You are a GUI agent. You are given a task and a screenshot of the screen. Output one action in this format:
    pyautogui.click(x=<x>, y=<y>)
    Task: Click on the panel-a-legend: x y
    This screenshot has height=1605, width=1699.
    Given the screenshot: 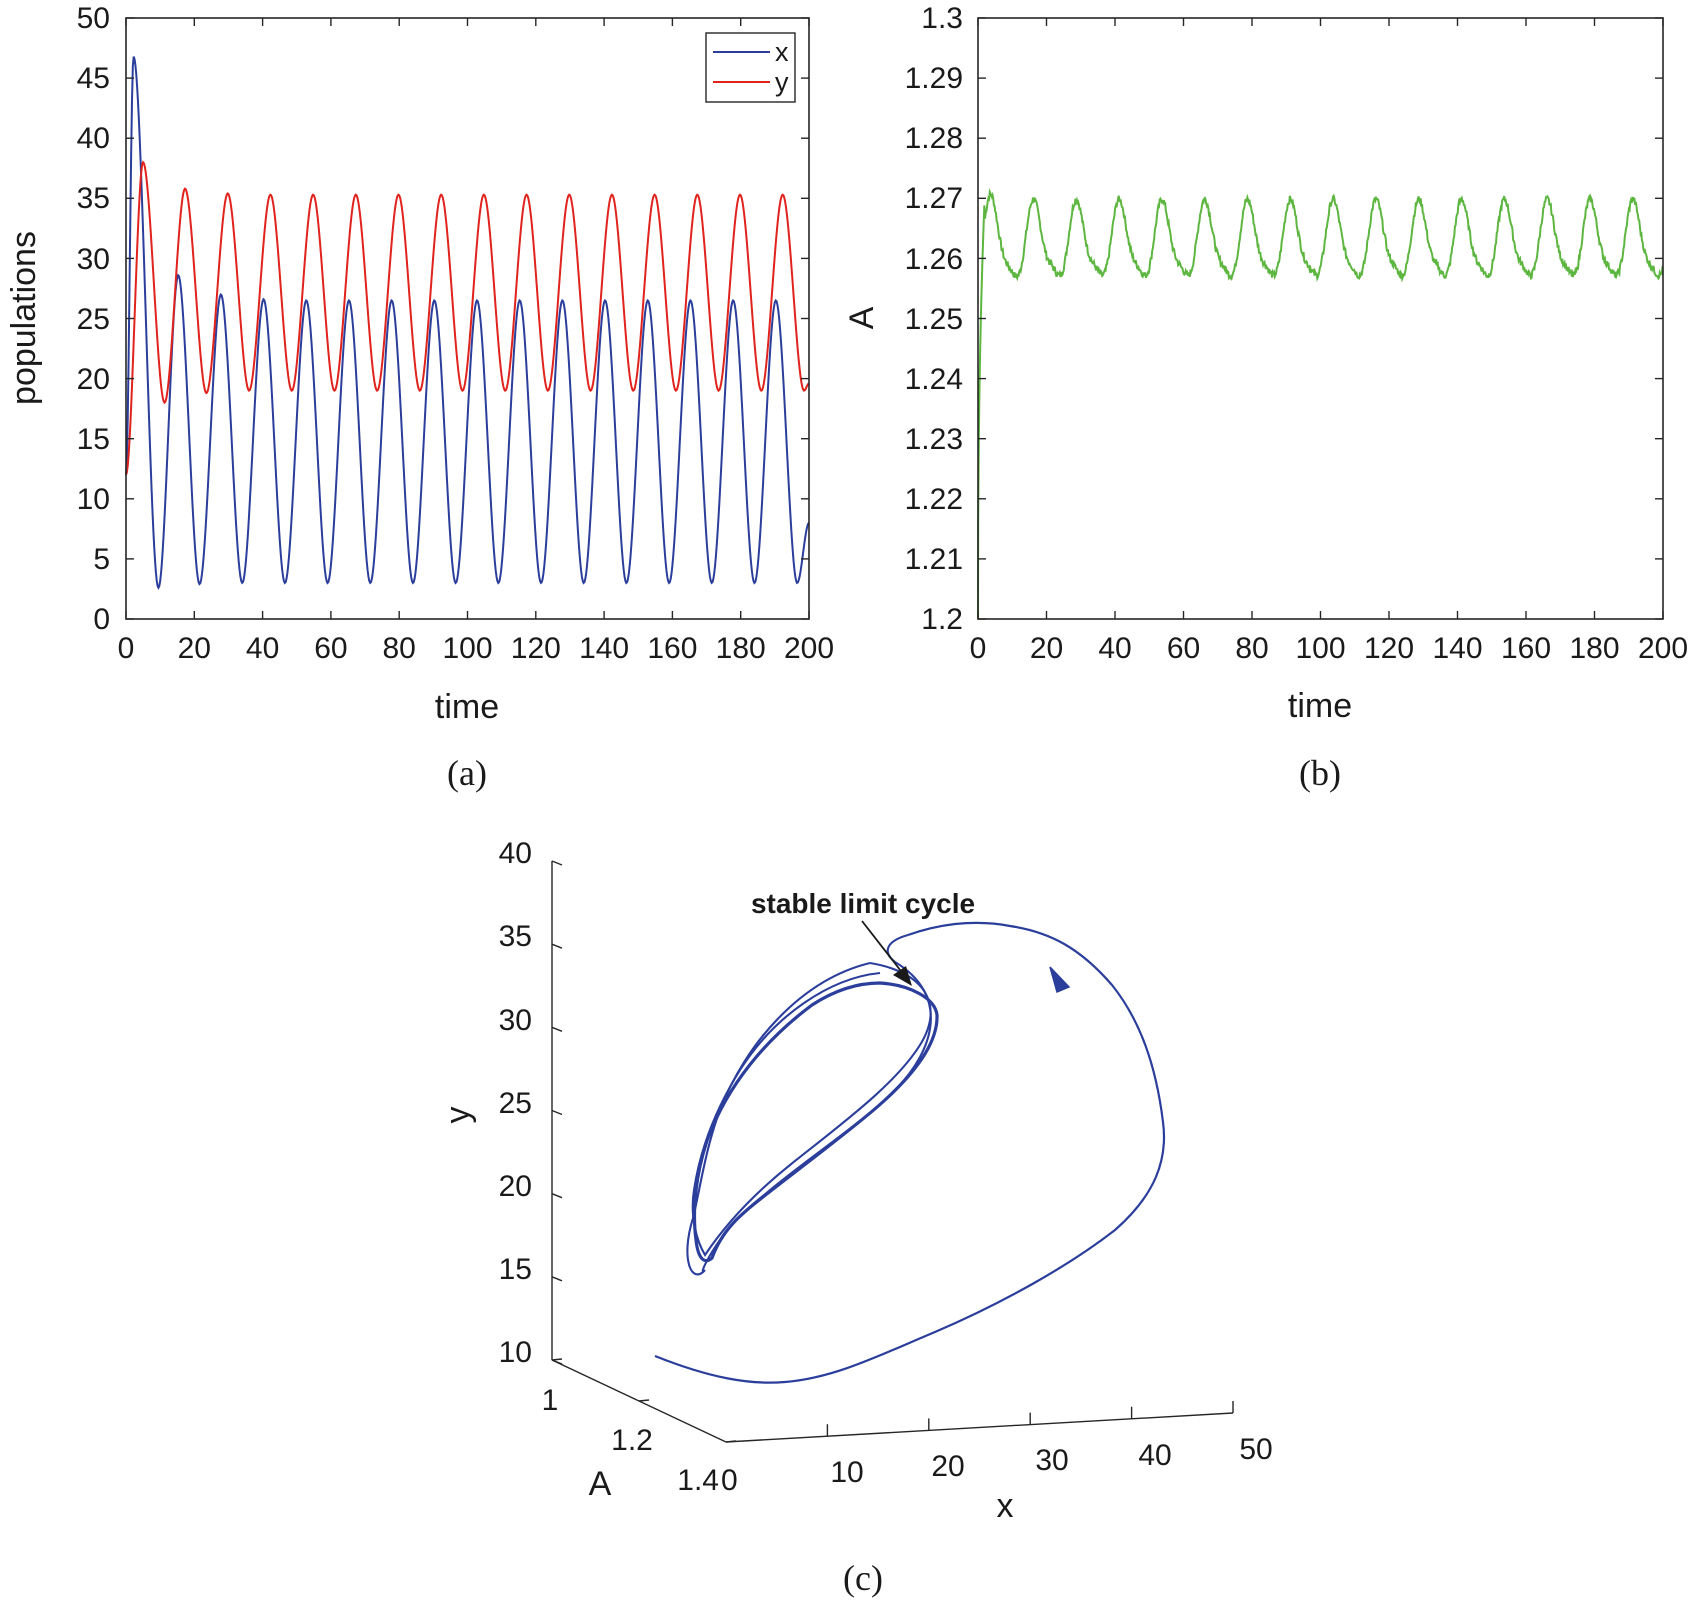 What is the action you would take?
    pyautogui.click(x=750, y=67)
    